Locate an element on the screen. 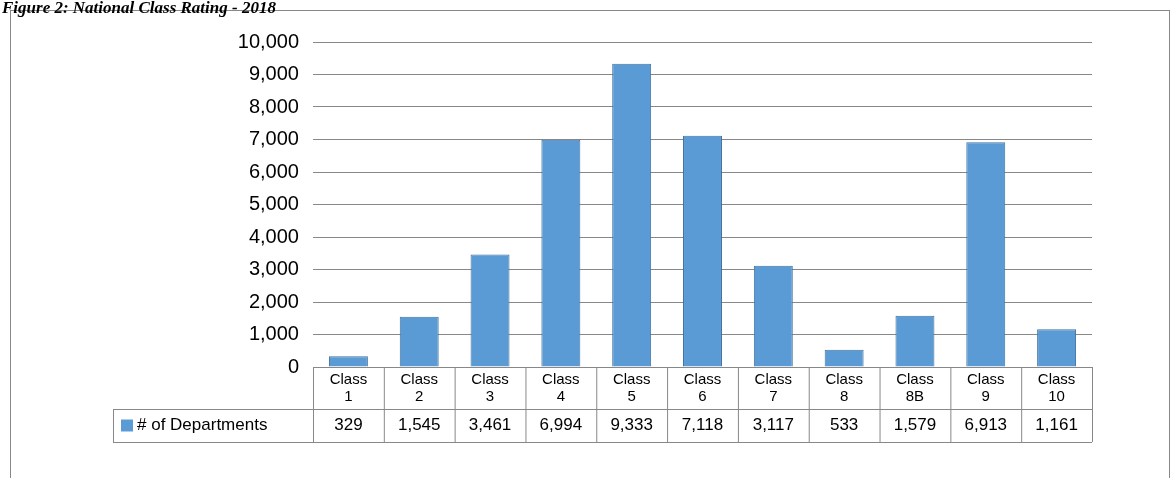 The height and width of the screenshot is (478, 1172). y-tick-label: 6,000 is located at coordinates (273, 170).